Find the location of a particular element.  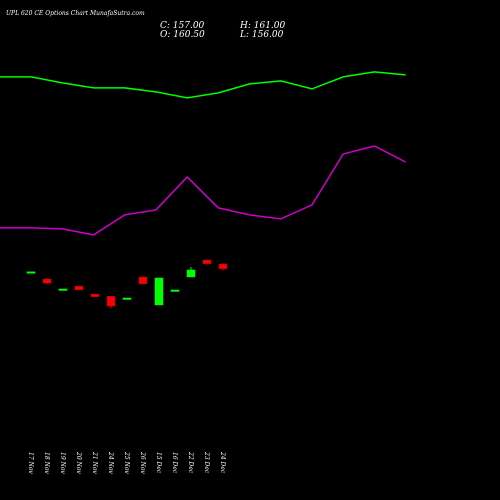

high-label: H: 161.00 is located at coordinates (262, 26).